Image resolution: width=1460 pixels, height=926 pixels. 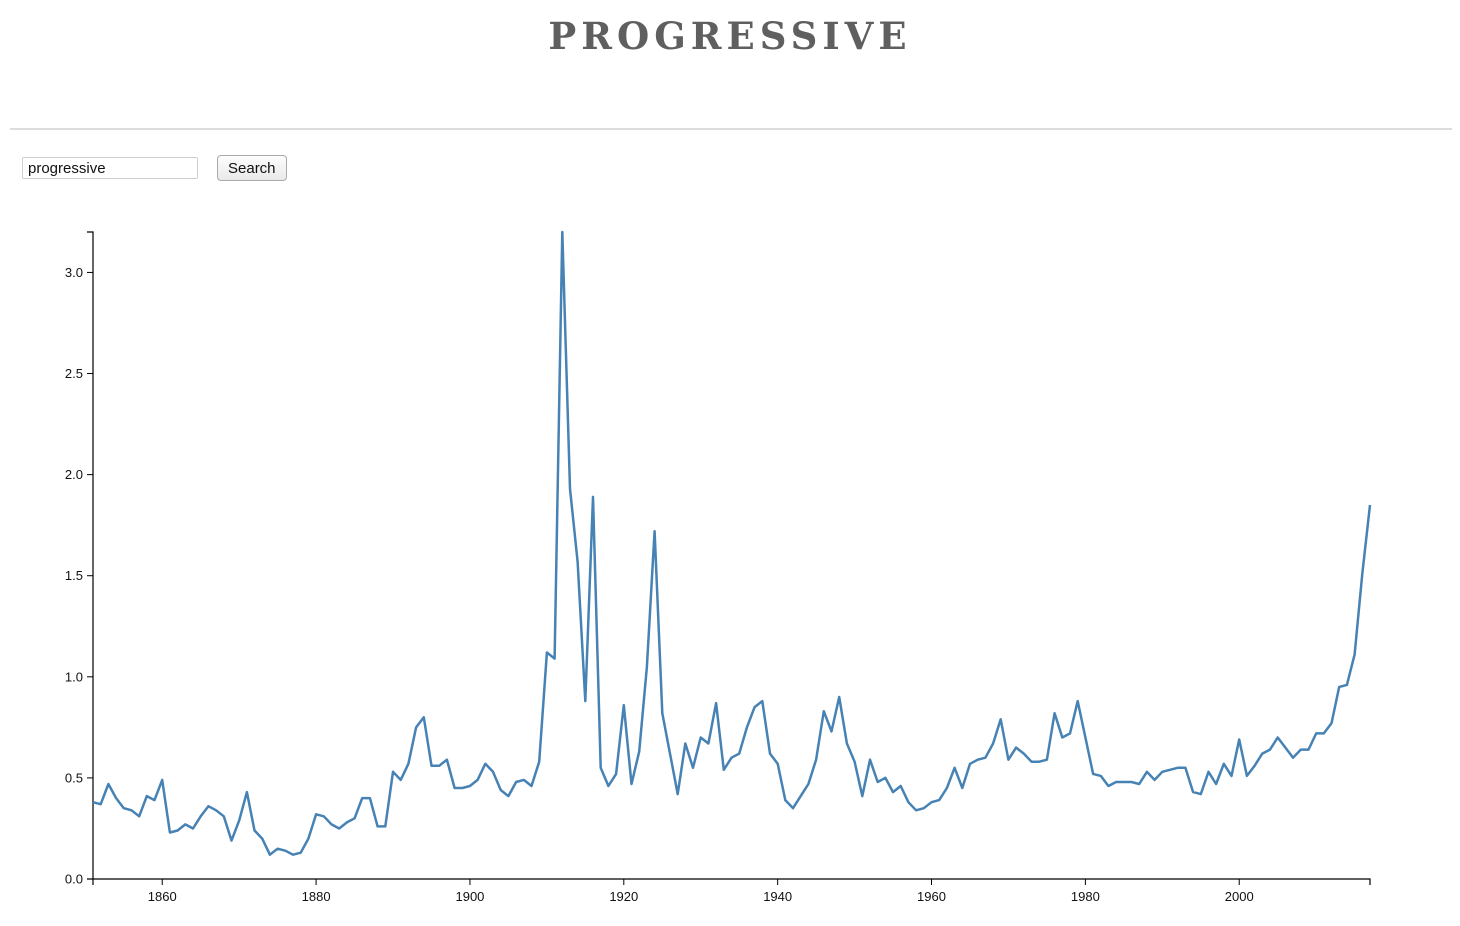 I want to click on y-tick-label: 2.0, so click(x=74, y=474).